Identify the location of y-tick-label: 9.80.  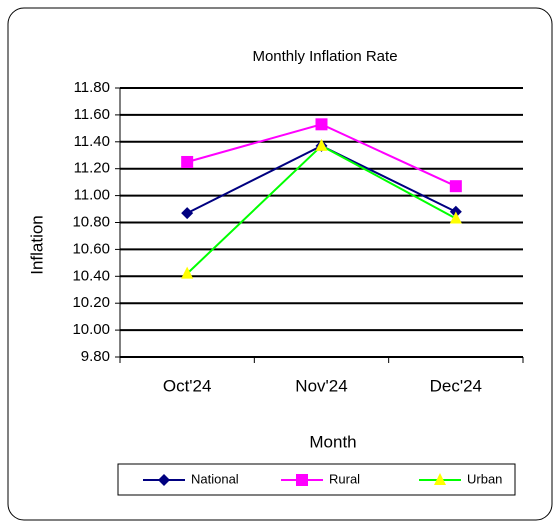
(95, 356).